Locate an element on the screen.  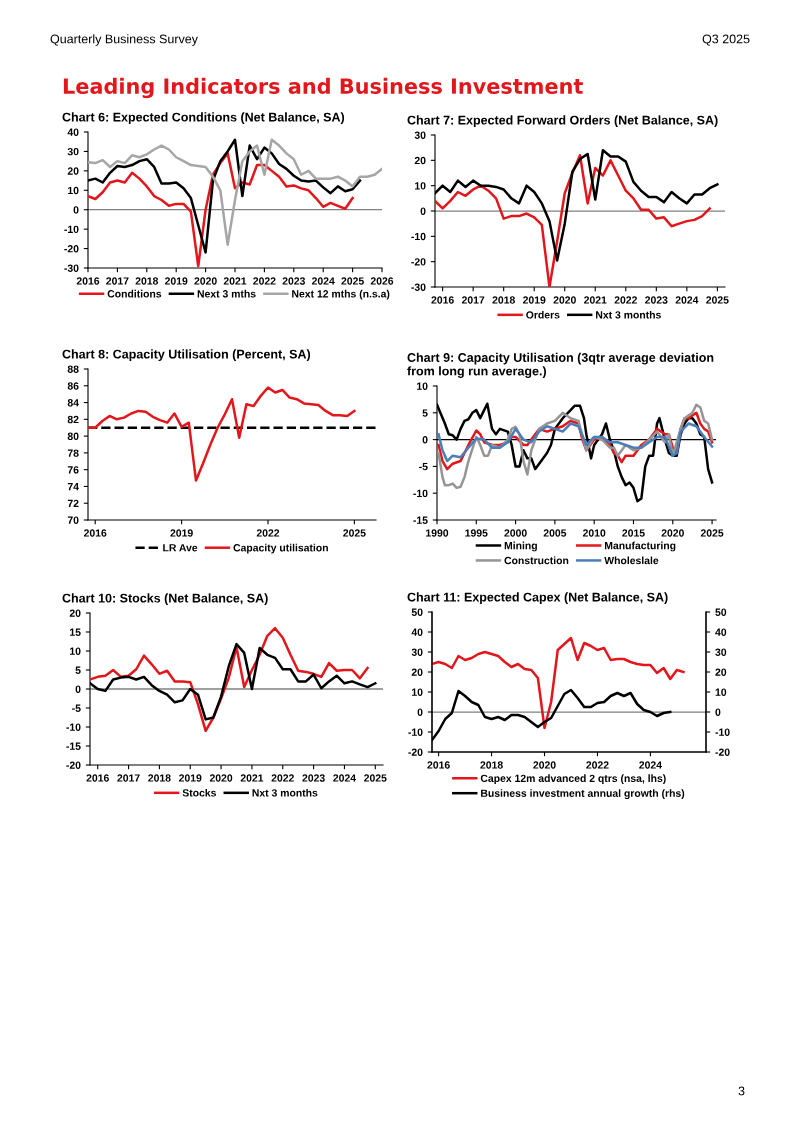
x-tick-label: 2026 is located at coordinates (382, 281).